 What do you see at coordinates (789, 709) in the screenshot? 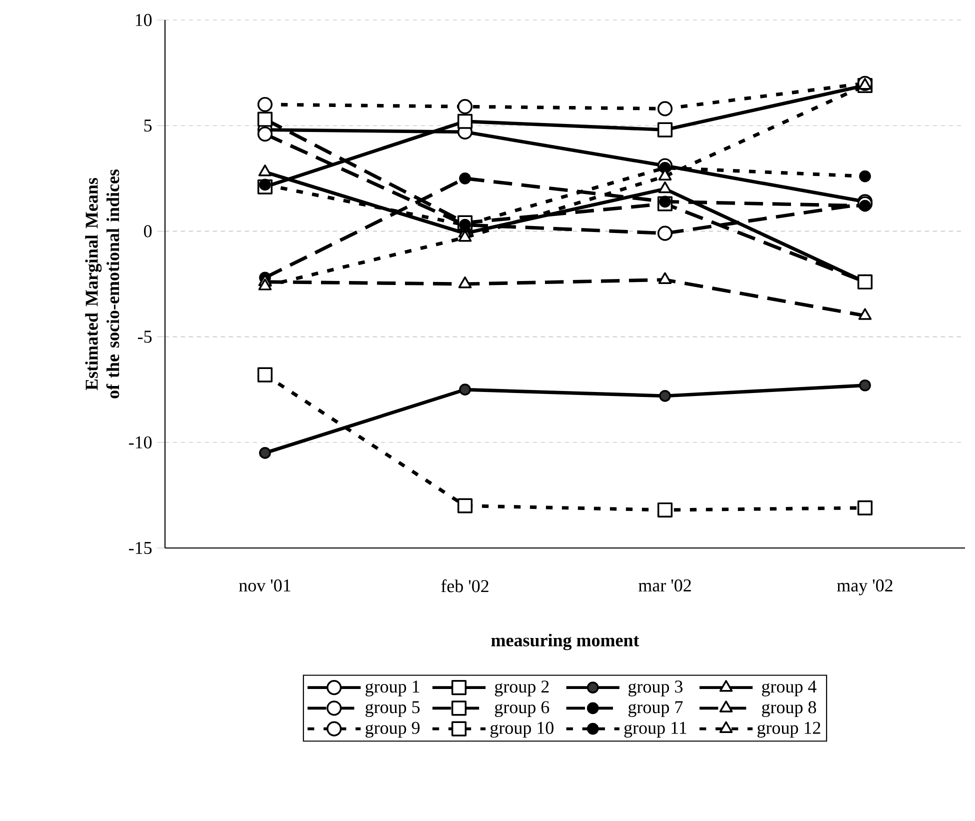
I see `legend-label: group 8` at bounding box center [789, 709].